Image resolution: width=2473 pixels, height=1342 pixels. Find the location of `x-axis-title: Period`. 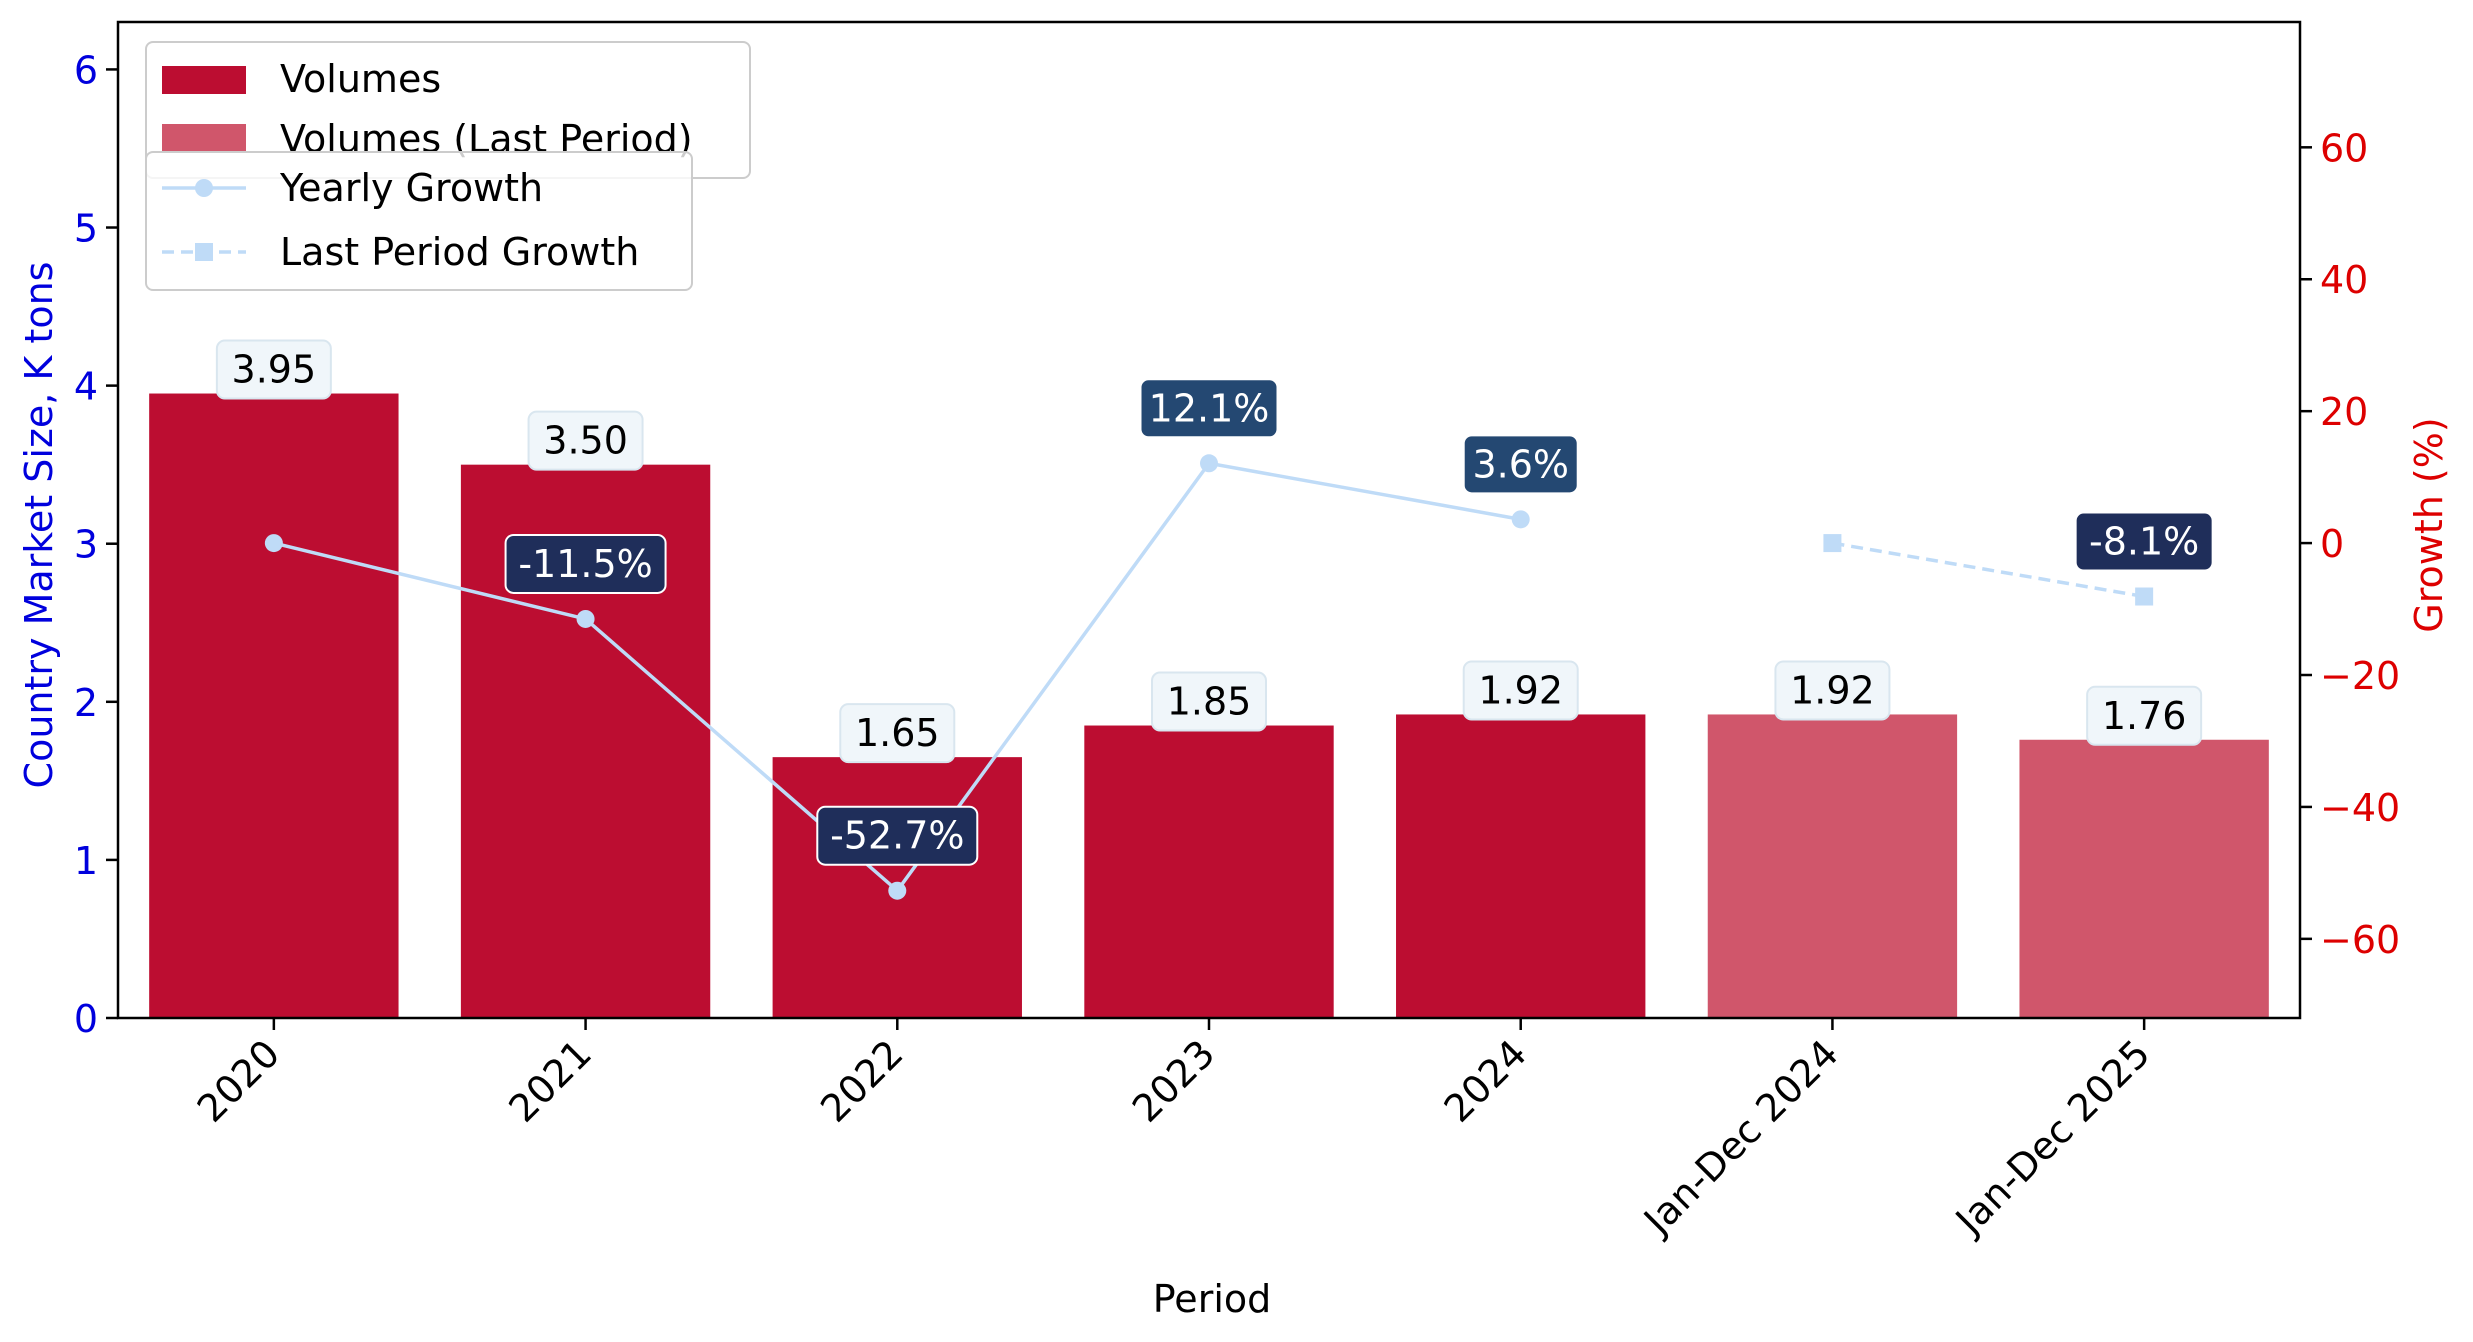

x-axis-title: Period is located at coordinates (1212, 1299).